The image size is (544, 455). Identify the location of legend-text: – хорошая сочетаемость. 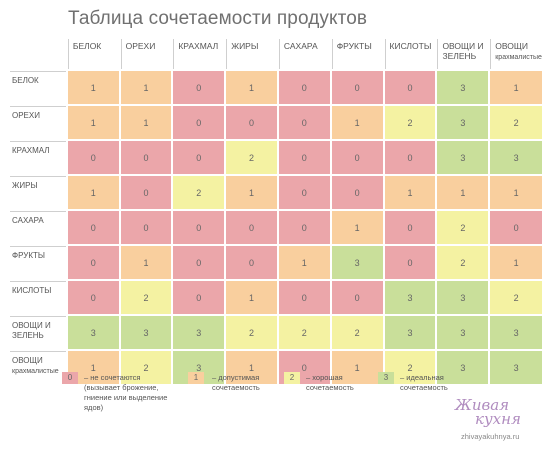
(330, 382).